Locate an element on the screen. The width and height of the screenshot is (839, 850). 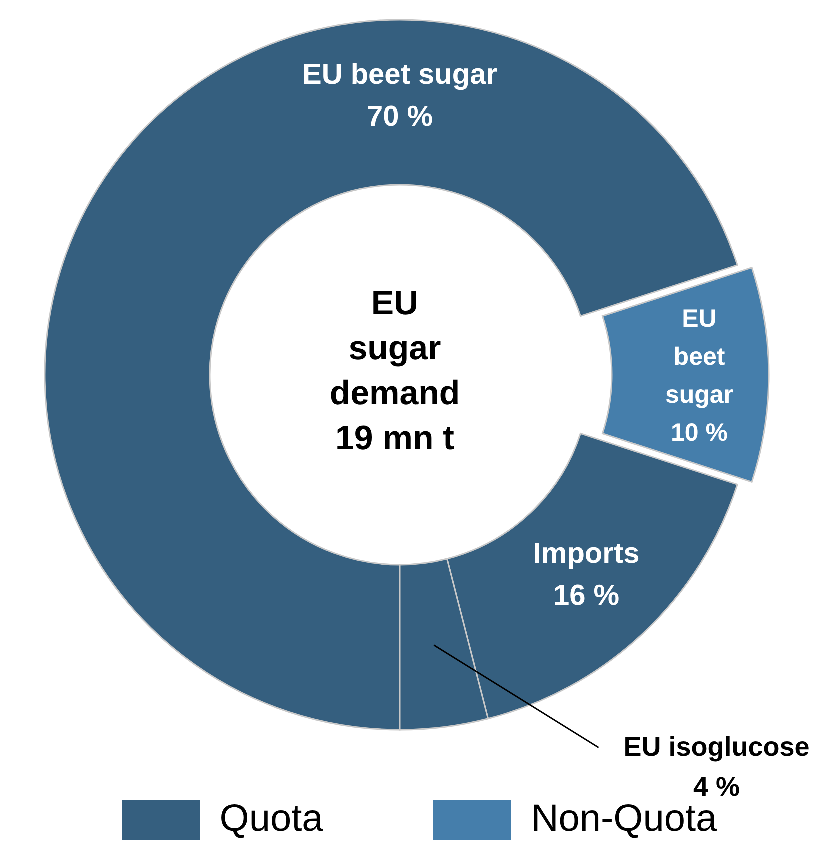
text: EU sugar demand 19 mn t is located at coordinates (395, 371).